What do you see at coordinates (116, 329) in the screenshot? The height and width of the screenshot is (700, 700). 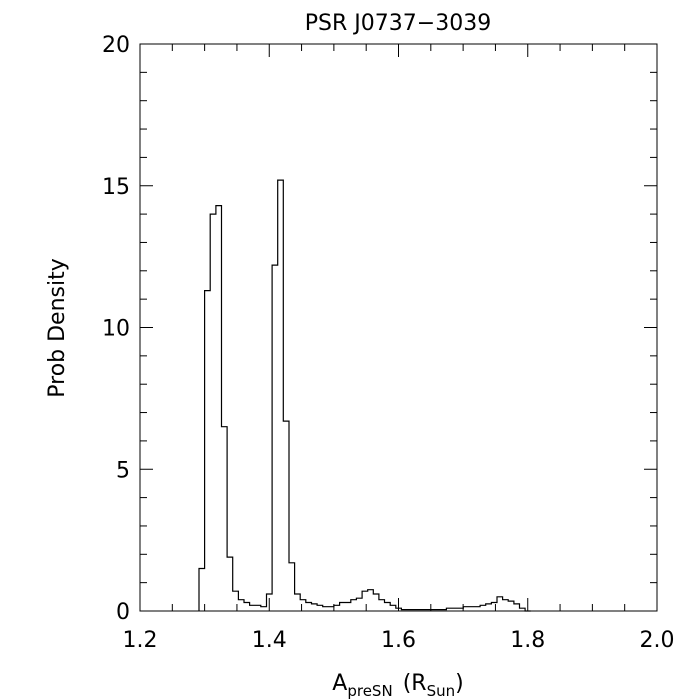 I see `y-tick-label: 10` at bounding box center [116, 329].